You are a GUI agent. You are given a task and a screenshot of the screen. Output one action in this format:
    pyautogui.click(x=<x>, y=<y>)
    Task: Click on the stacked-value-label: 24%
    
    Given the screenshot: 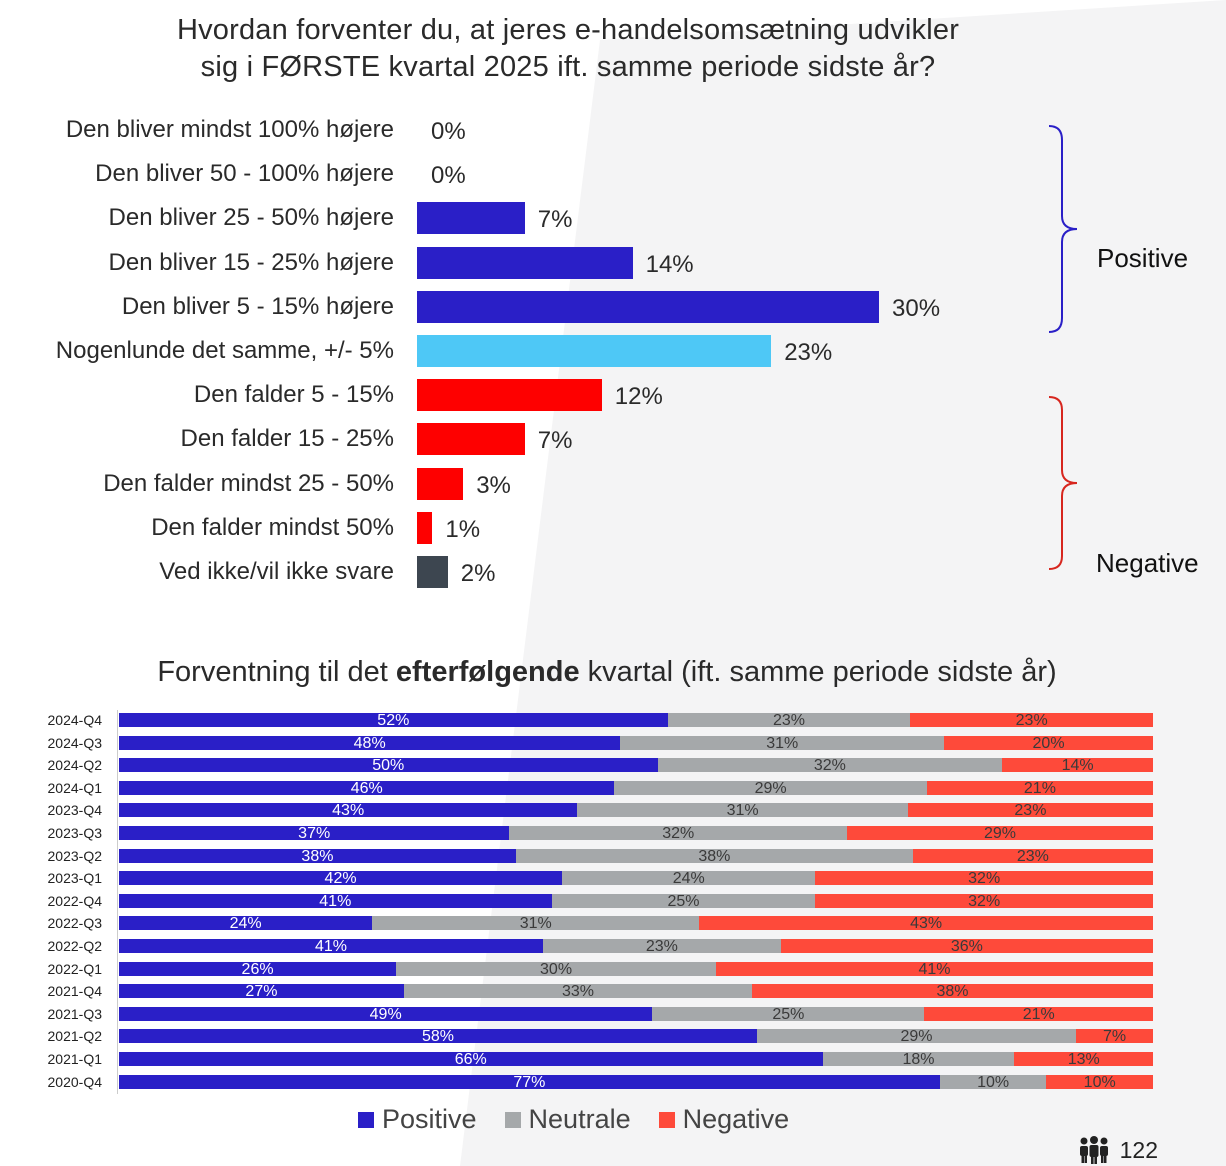 What is the action you would take?
    pyautogui.click(x=245, y=924)
    